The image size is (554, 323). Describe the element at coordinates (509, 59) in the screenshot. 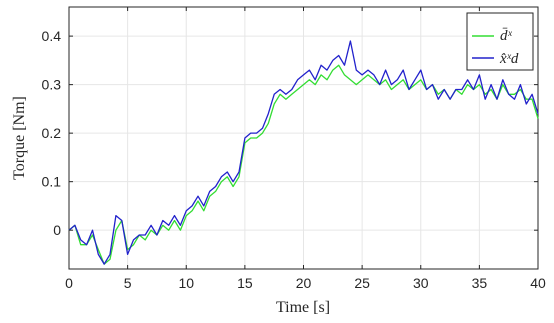

I see `legend-label-x-hat: x̂ˣd` at that location.